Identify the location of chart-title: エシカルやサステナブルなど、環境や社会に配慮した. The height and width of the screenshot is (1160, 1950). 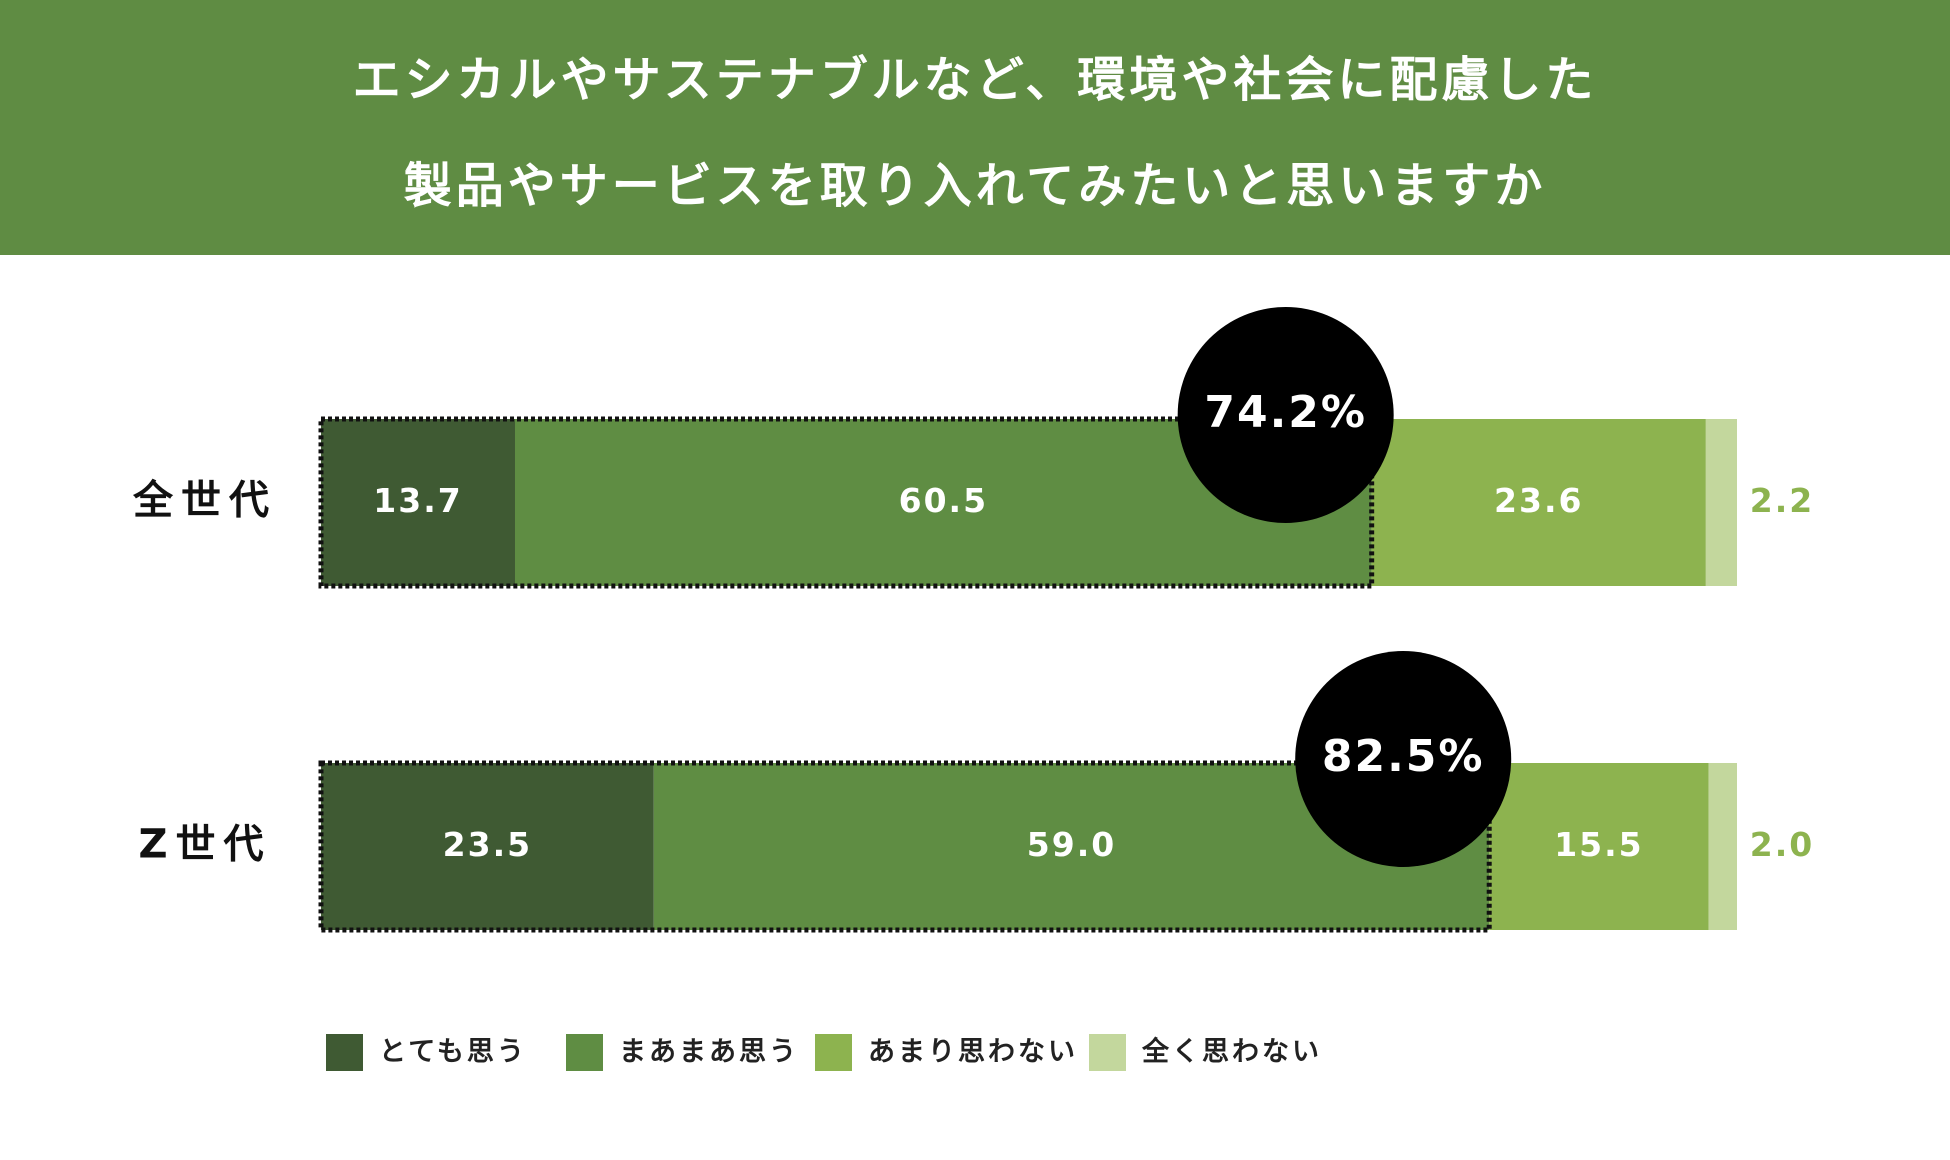
(975, 80).